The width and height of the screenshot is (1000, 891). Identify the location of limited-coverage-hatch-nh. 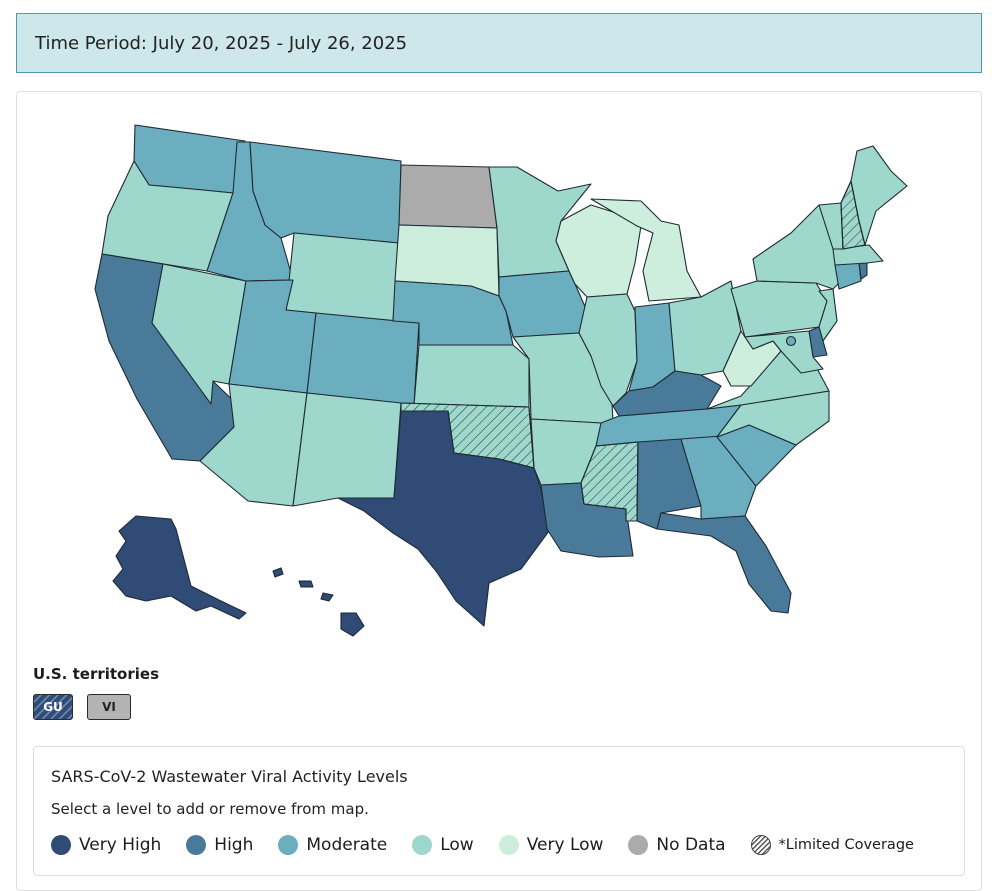
(853, 215).